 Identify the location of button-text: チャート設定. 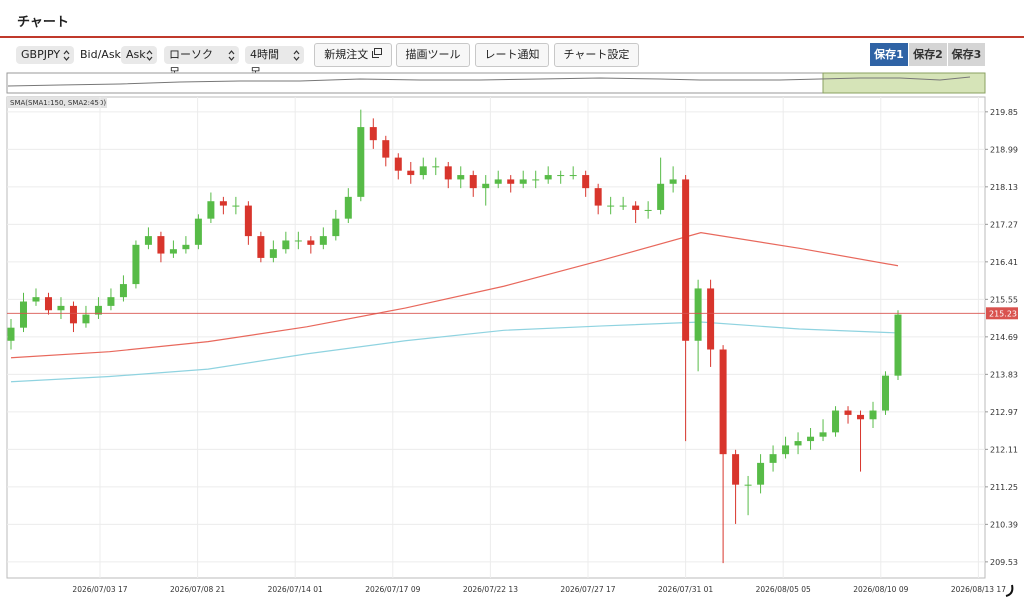
(596, 54).